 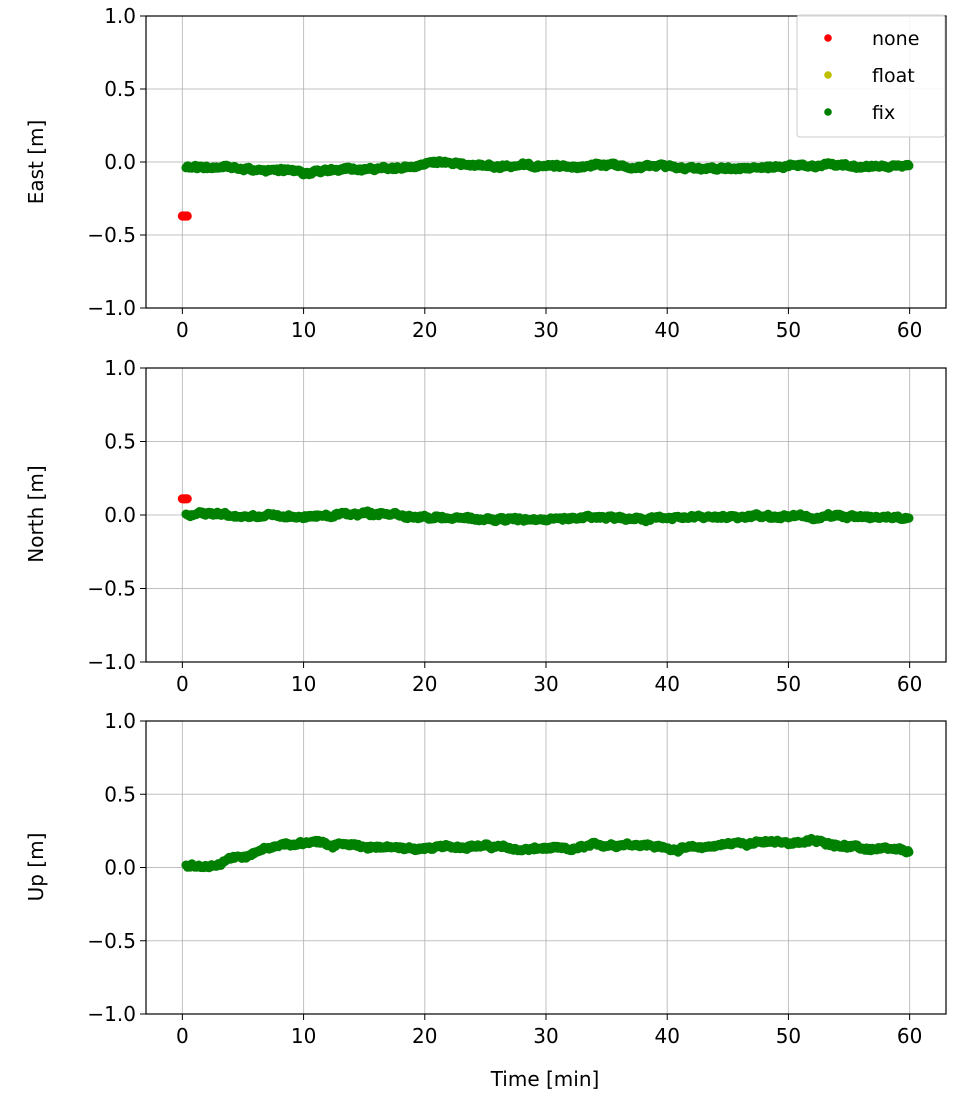 I want to click on legend-marker-none, so click(x=828, y=38).